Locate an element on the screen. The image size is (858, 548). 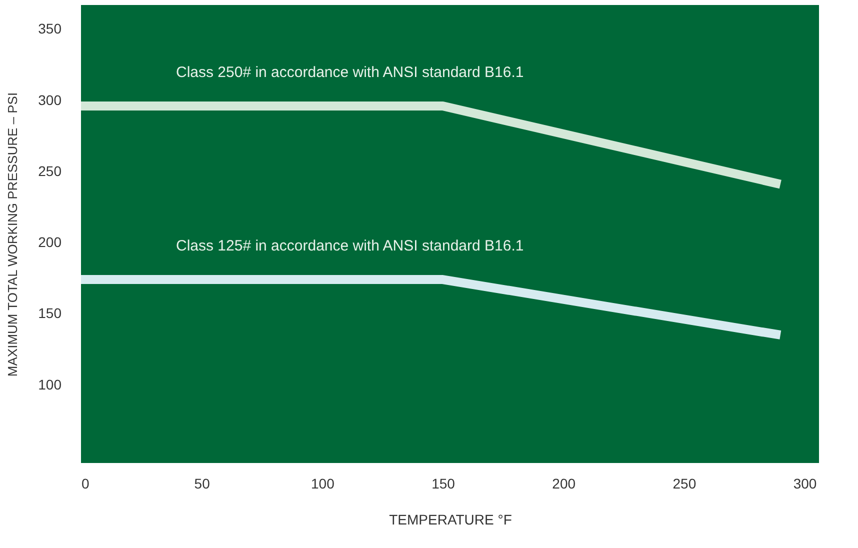
x-tick-label: 50 is located at coordinates (202, 484).